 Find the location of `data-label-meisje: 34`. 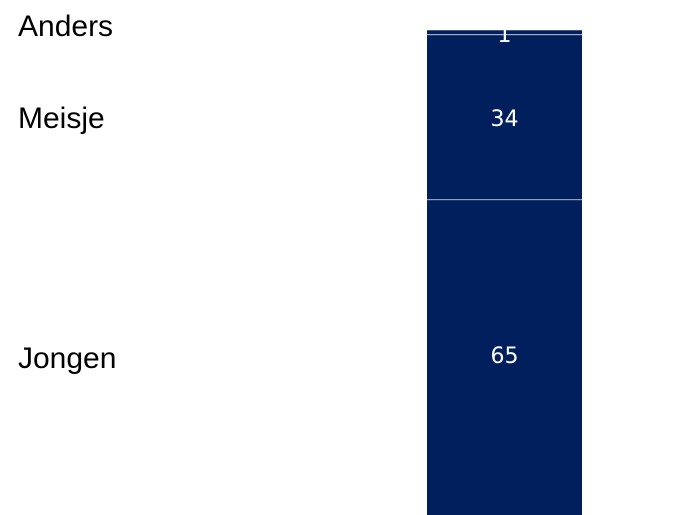

data-label-meisje: 34 is located at coordinates (505, 119).